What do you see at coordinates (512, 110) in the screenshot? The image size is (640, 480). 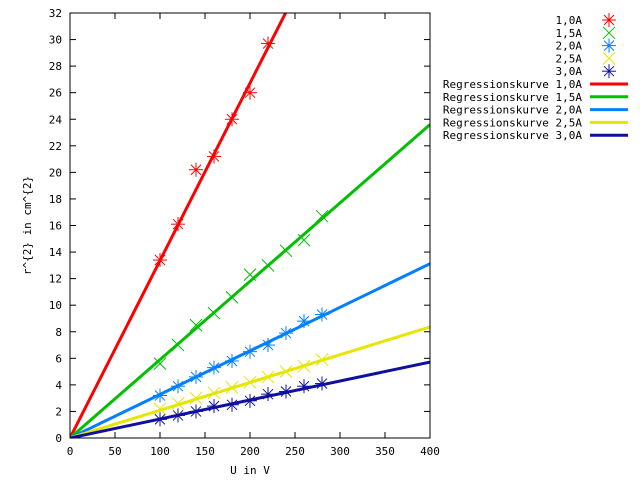 I see `legend-label: Regressionskurve 2,0A` at bounding box center [512, 110].